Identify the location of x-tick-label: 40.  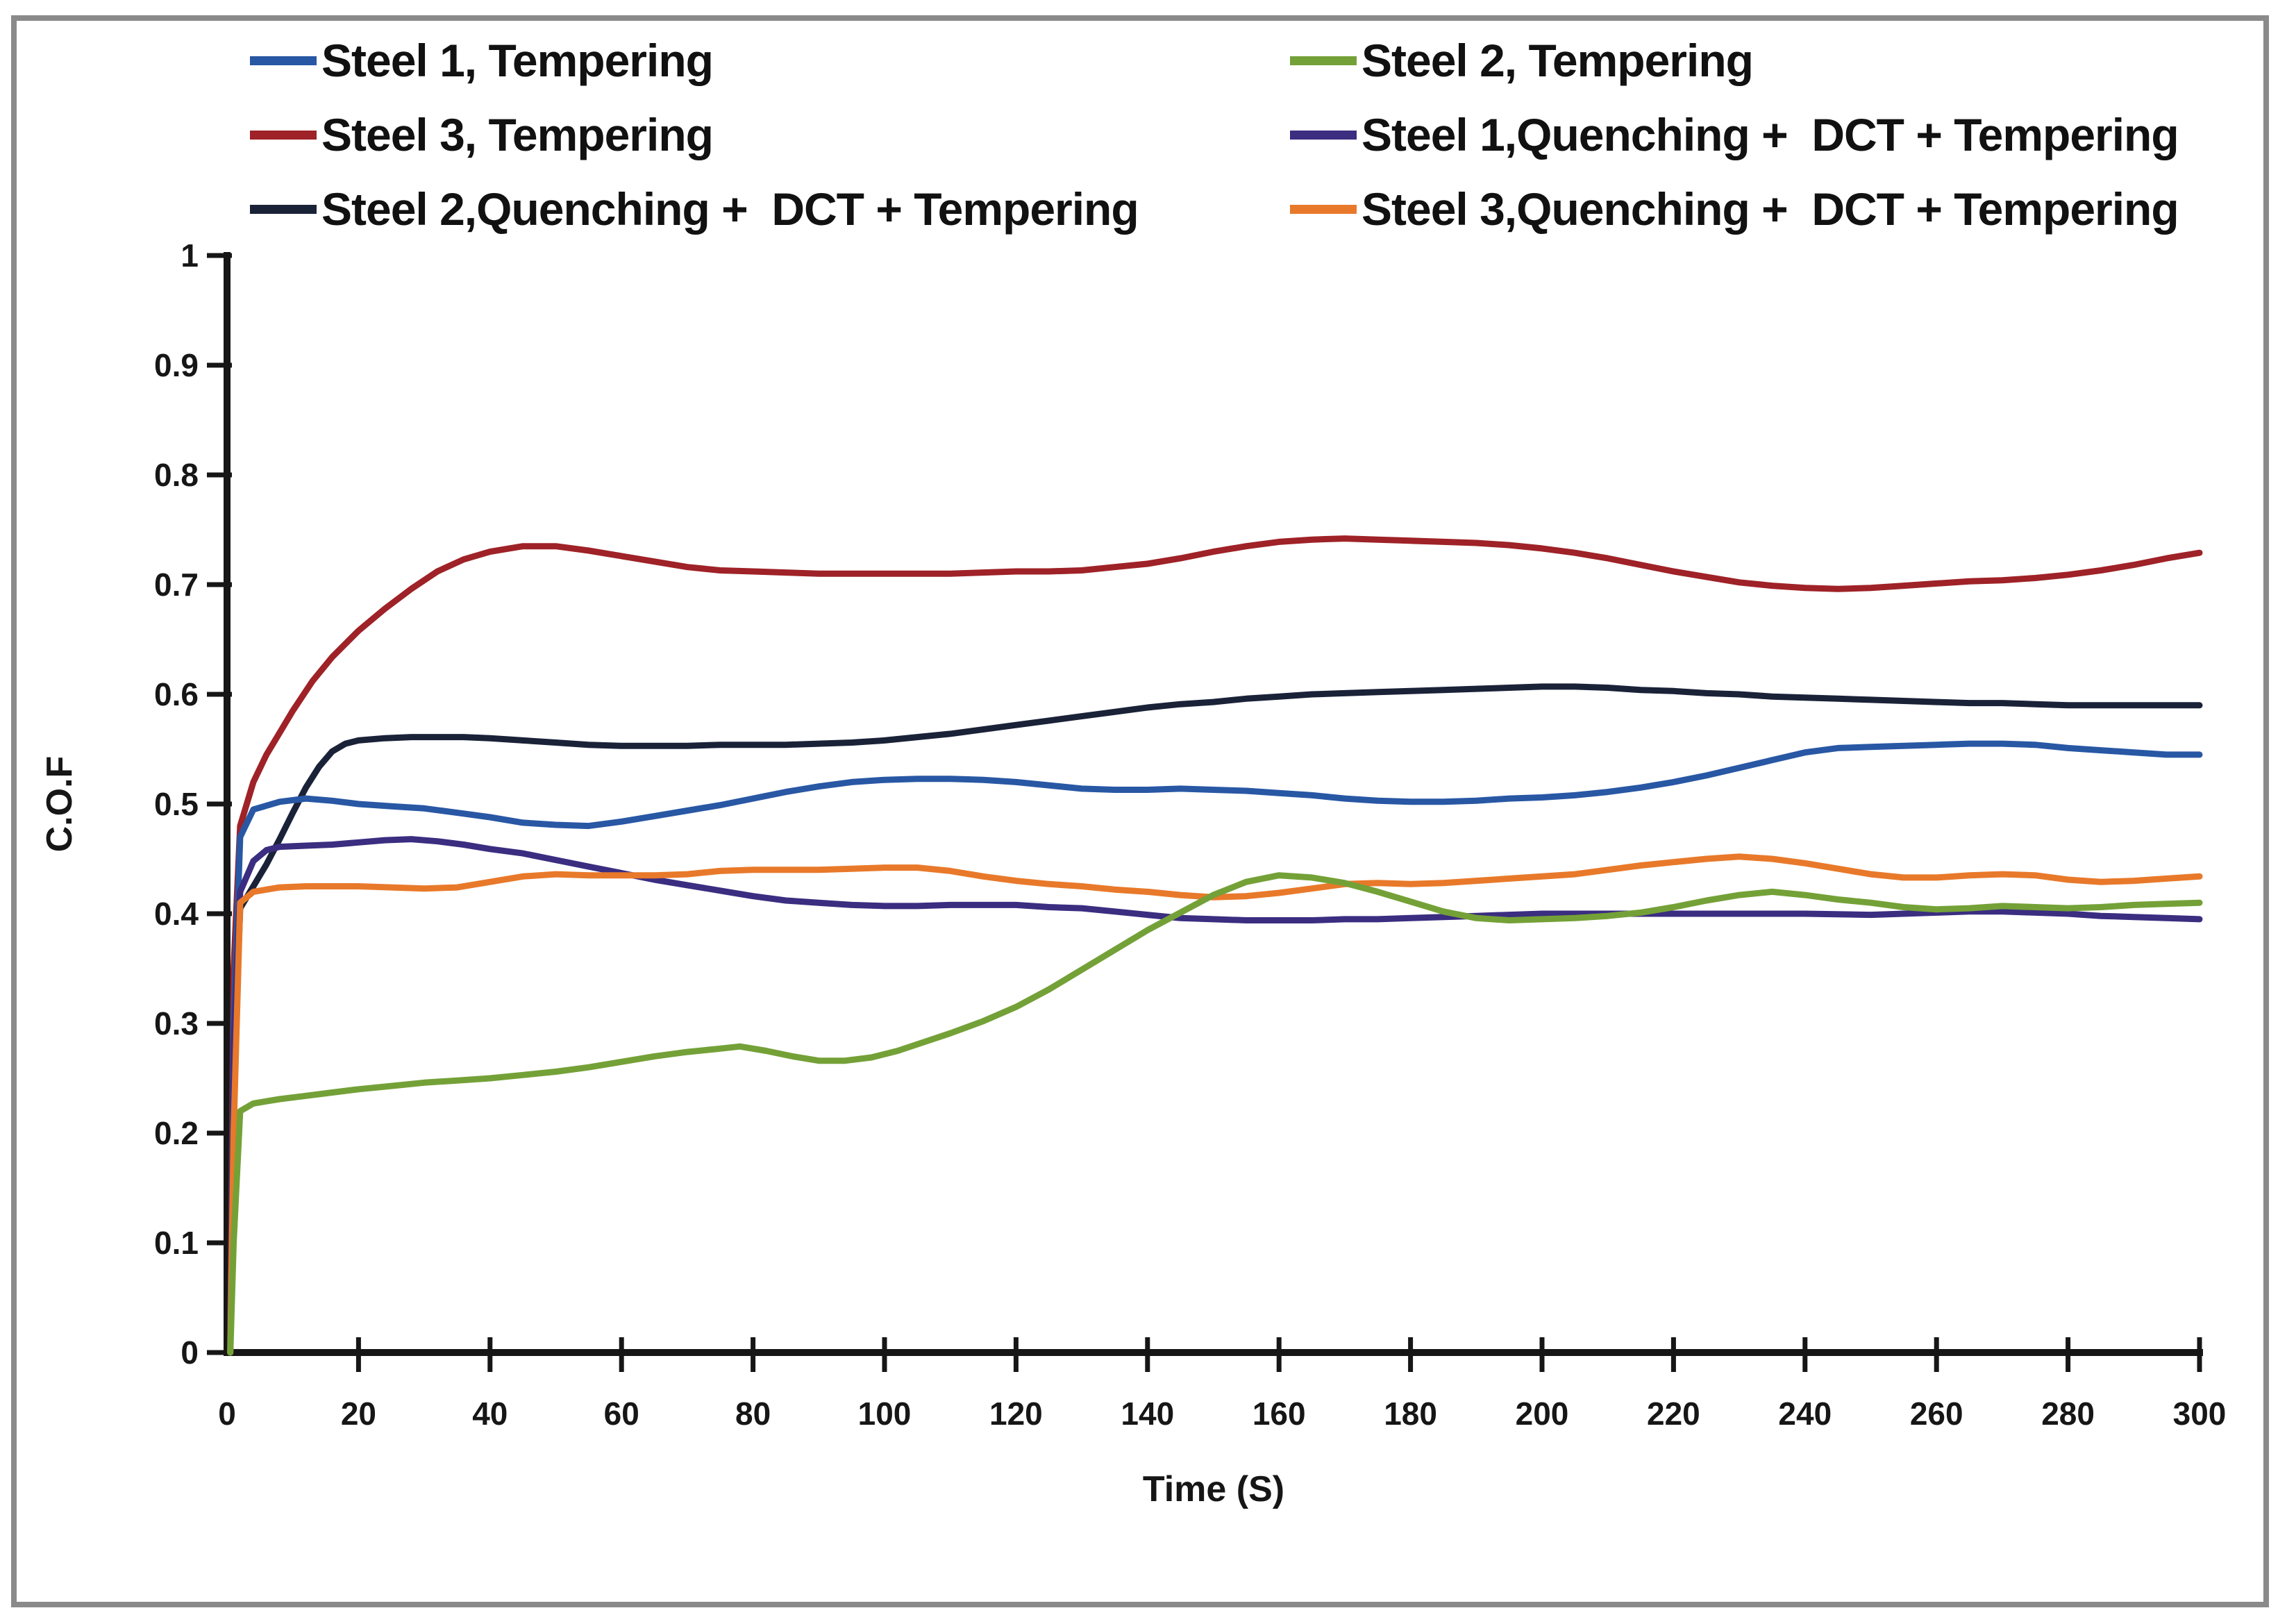
(490, 1414).